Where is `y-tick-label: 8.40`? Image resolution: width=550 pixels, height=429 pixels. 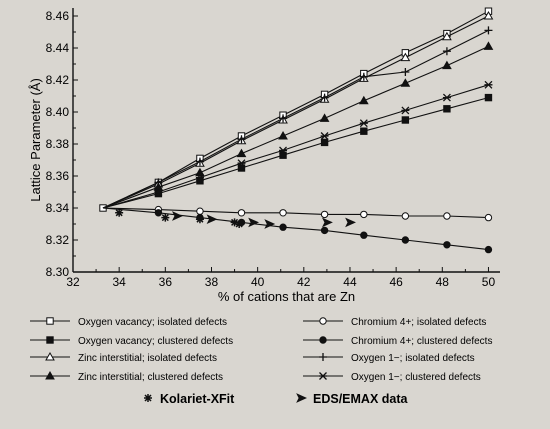
y-tick-label: 8.40 is located at coordinates (58, 112).